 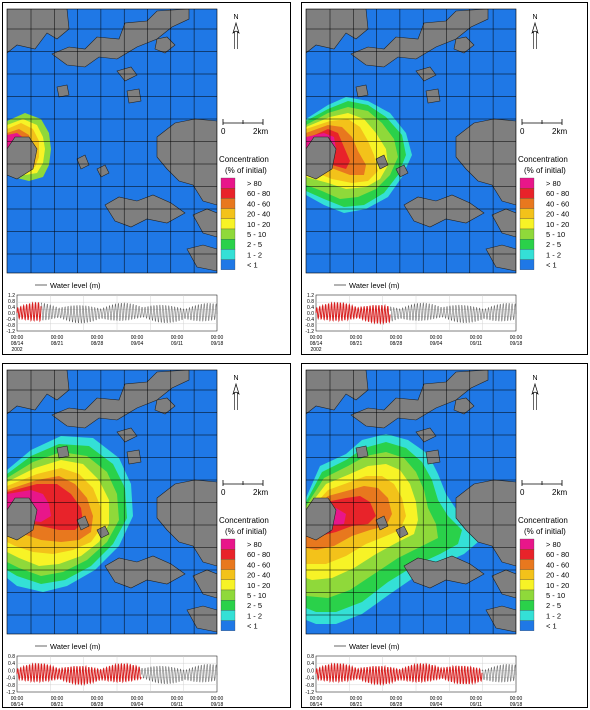 What do you see at coordinates (11, 671) in the screenshot?
I see `y-tick-2: 0.0` at bounding box center [11, 671].